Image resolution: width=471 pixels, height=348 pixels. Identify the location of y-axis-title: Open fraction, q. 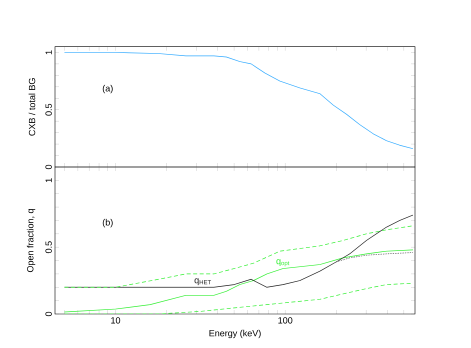
(31, 240).